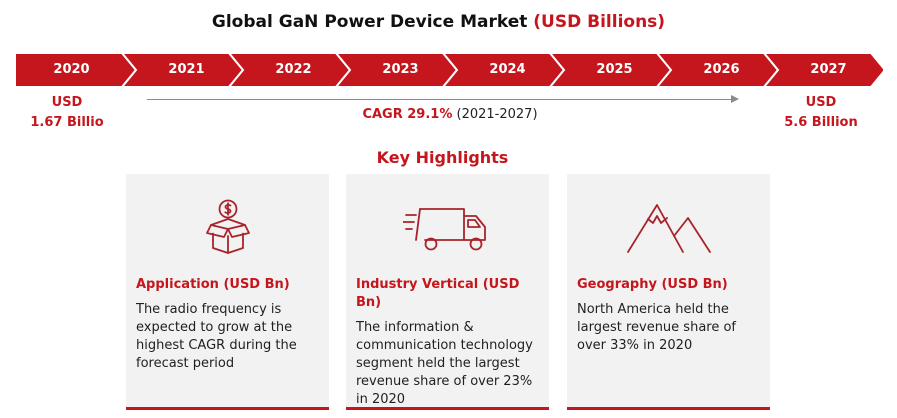 The image size is (897, 418). I want to click on timeline-step-2023, so click(396, 70).